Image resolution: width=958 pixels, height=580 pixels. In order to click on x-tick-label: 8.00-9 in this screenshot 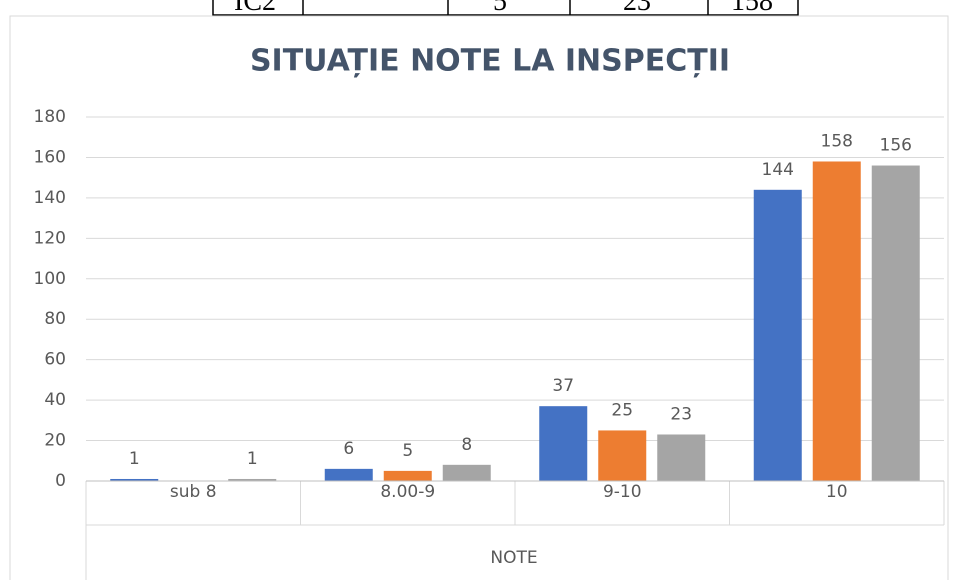, I will do `click(407, 492)`.